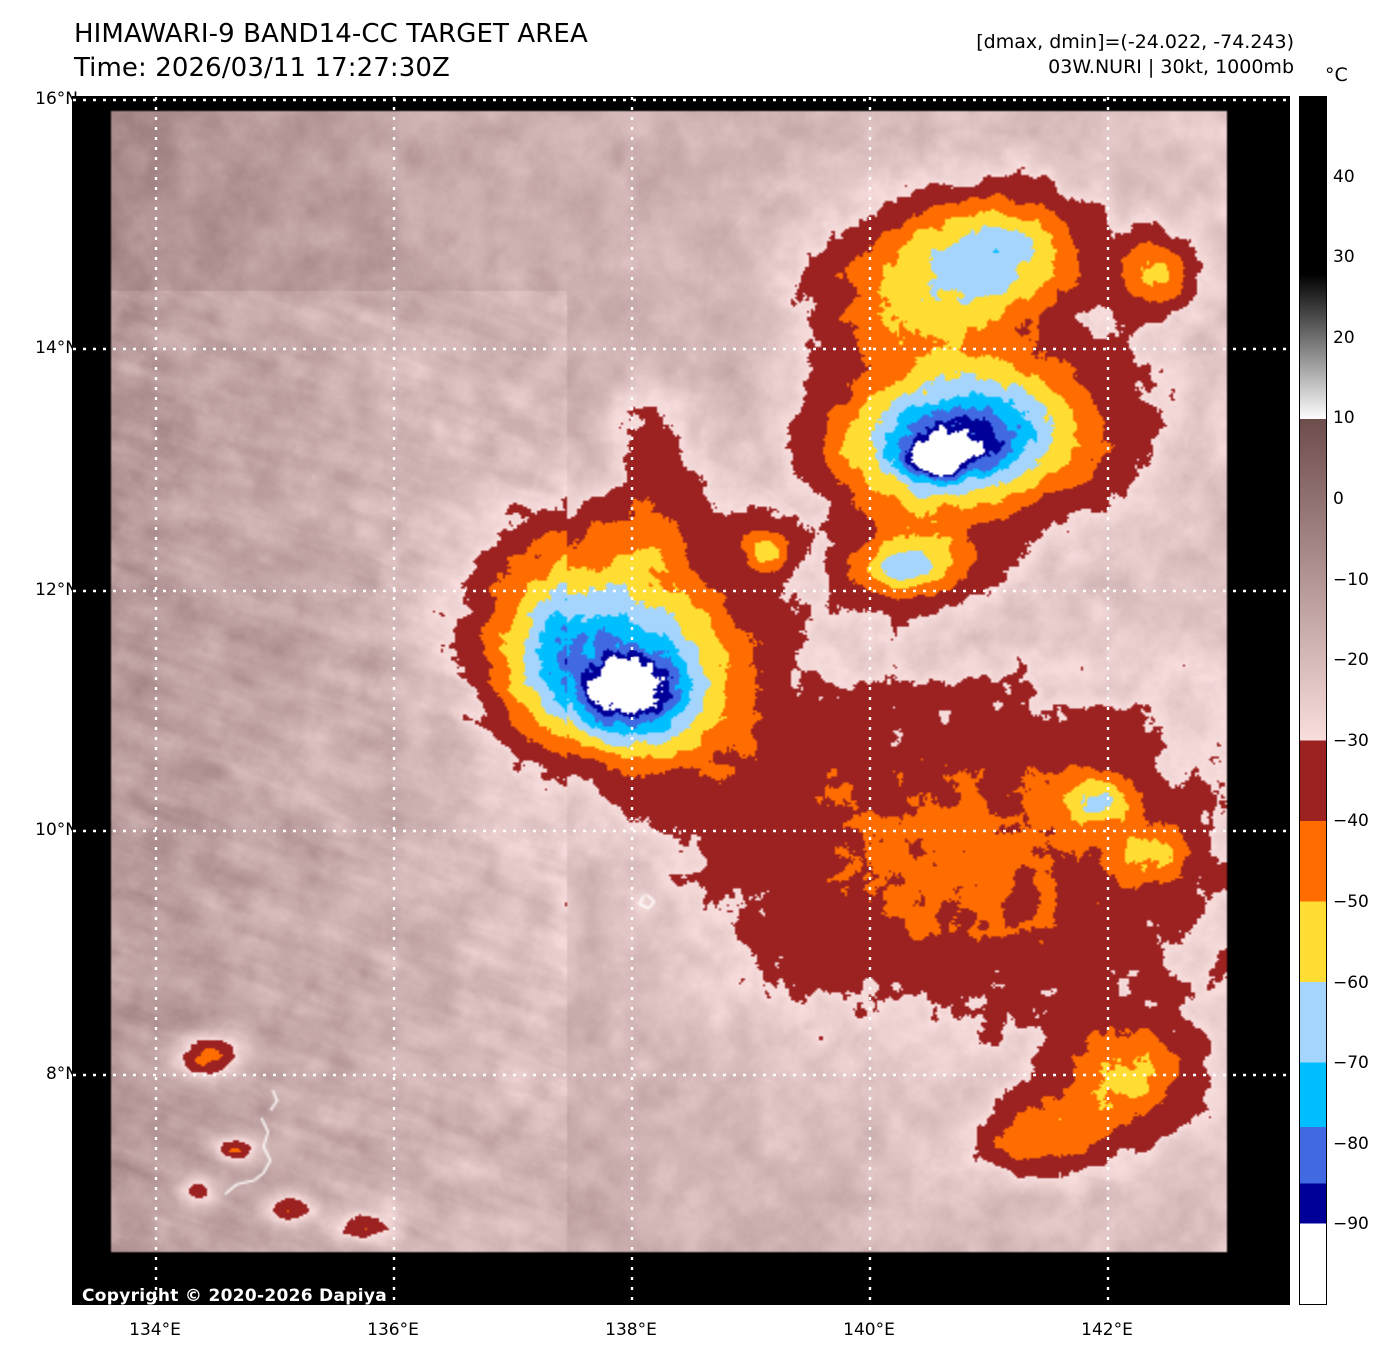 The image size is (1390, 1361). I want to click on colorbar-tick-minus80: −80, so click(1351, 1143).